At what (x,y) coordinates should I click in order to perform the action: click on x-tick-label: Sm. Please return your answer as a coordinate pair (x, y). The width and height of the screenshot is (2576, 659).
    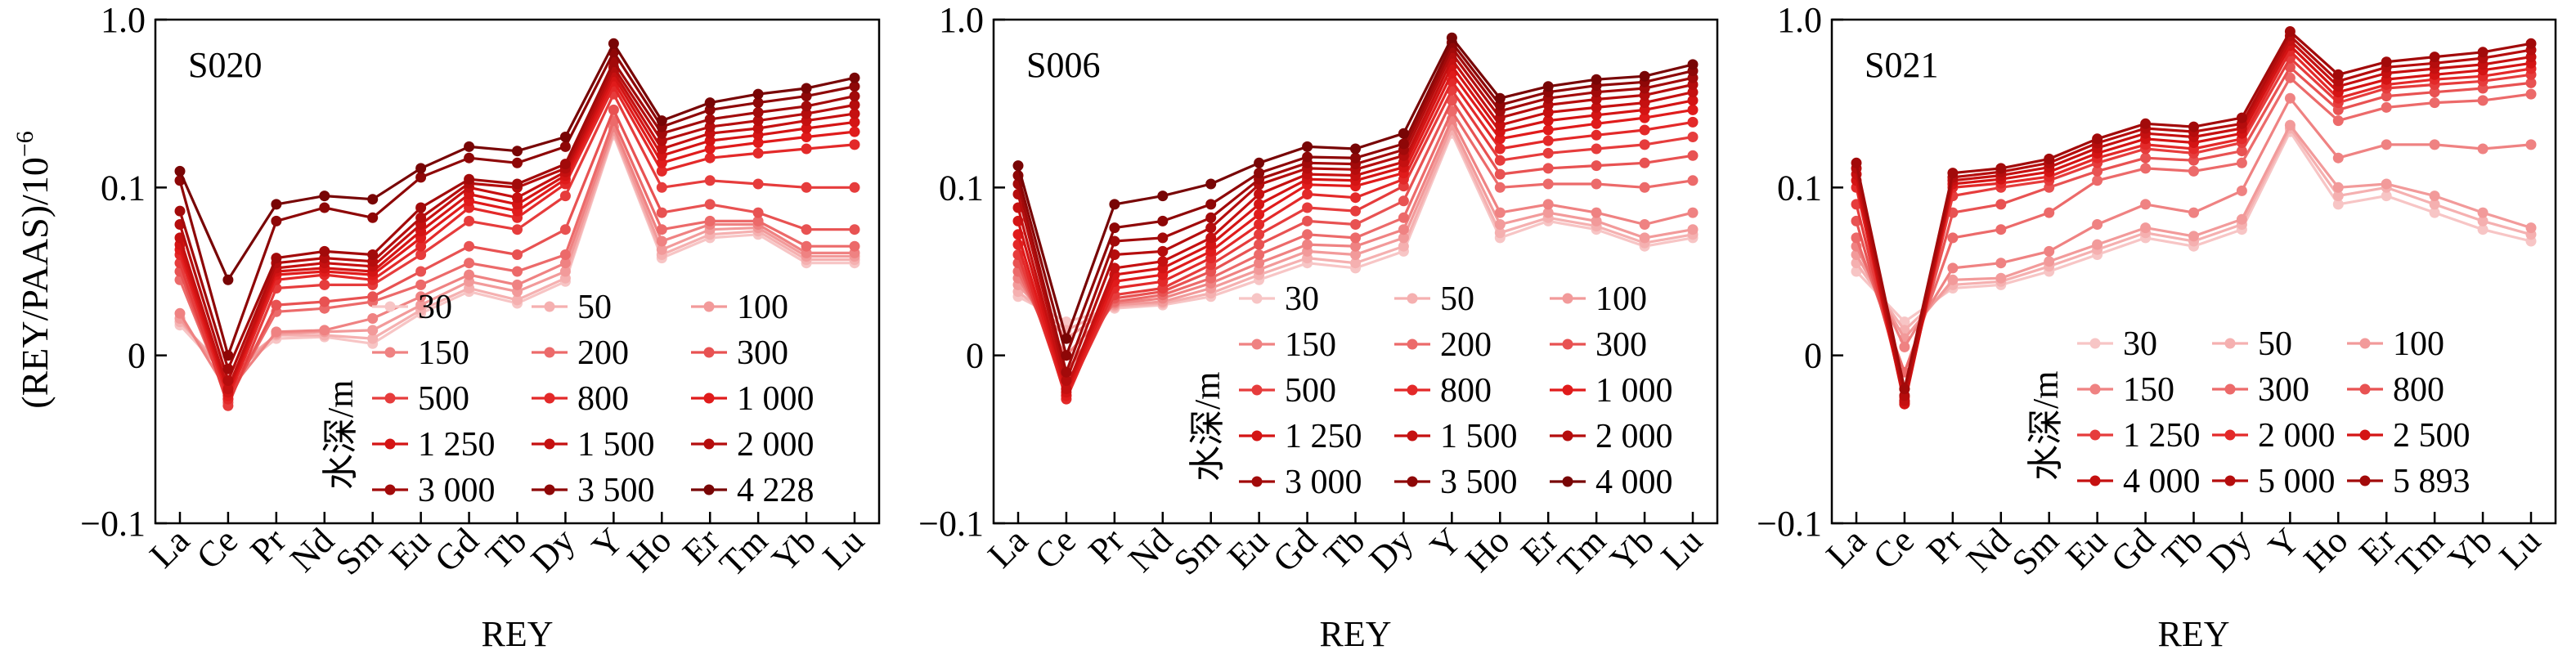
    Looking at the image, I should click on (1197, 551).